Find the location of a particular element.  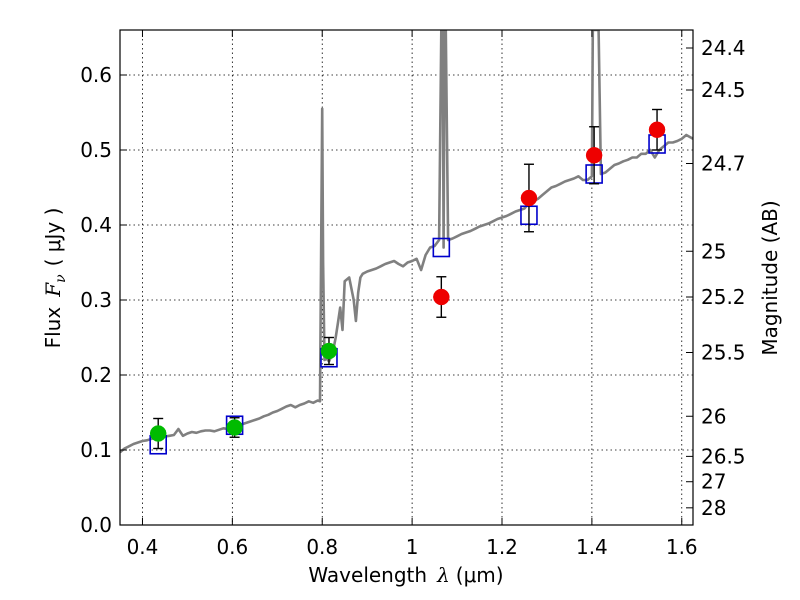

x-tick-label: 0.8 is located at coordinates (322, 547).